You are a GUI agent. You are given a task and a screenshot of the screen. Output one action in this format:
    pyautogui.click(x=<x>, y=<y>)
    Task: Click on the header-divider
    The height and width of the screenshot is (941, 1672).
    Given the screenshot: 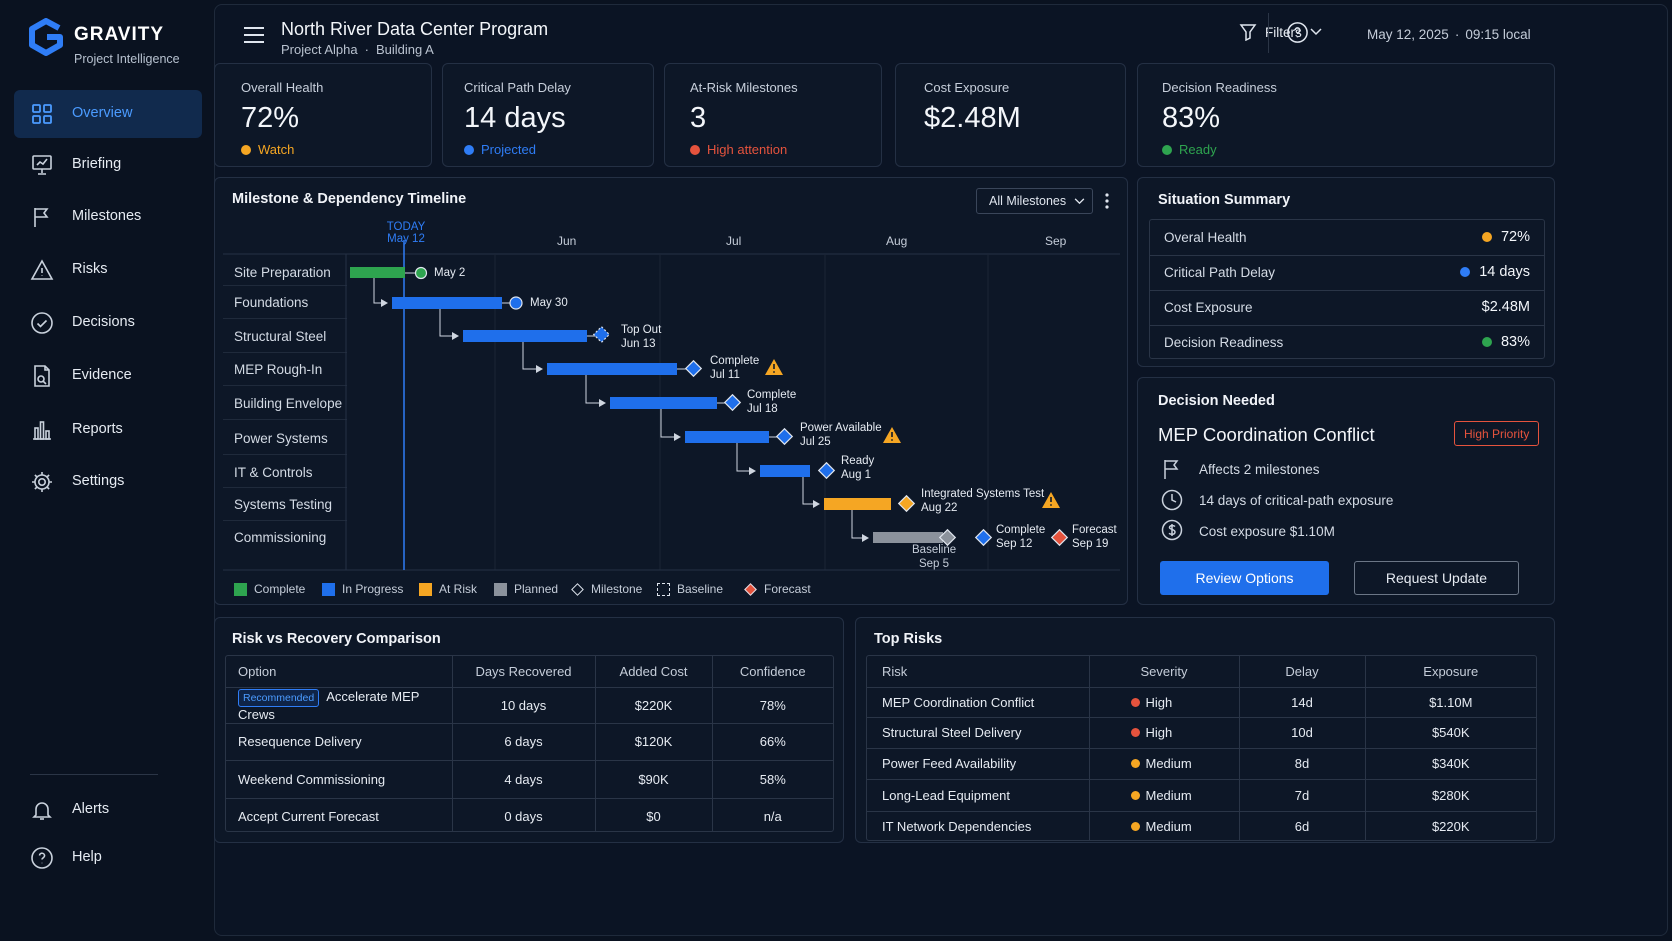 What is the action you would take?
    pyautogui.click(x=1268, y=33)
    